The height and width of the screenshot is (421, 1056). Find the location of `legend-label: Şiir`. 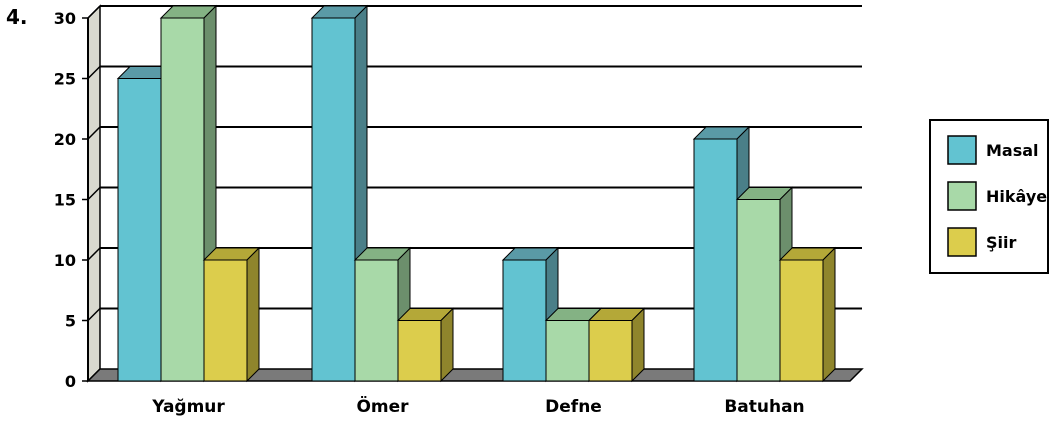

legend-label: Şiir is located at coordinates (1001, 242).